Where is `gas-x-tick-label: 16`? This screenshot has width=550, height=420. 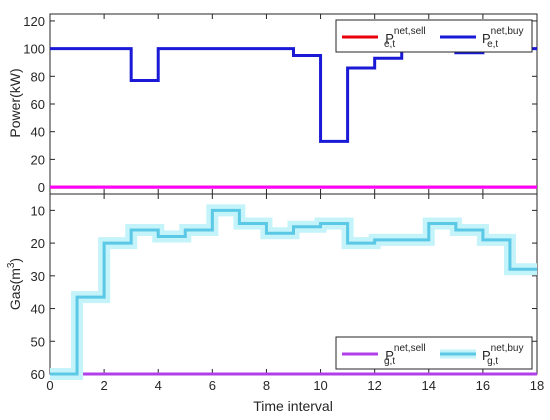 gas-x-tick-label: 16 is located at coordinates (483, 385).